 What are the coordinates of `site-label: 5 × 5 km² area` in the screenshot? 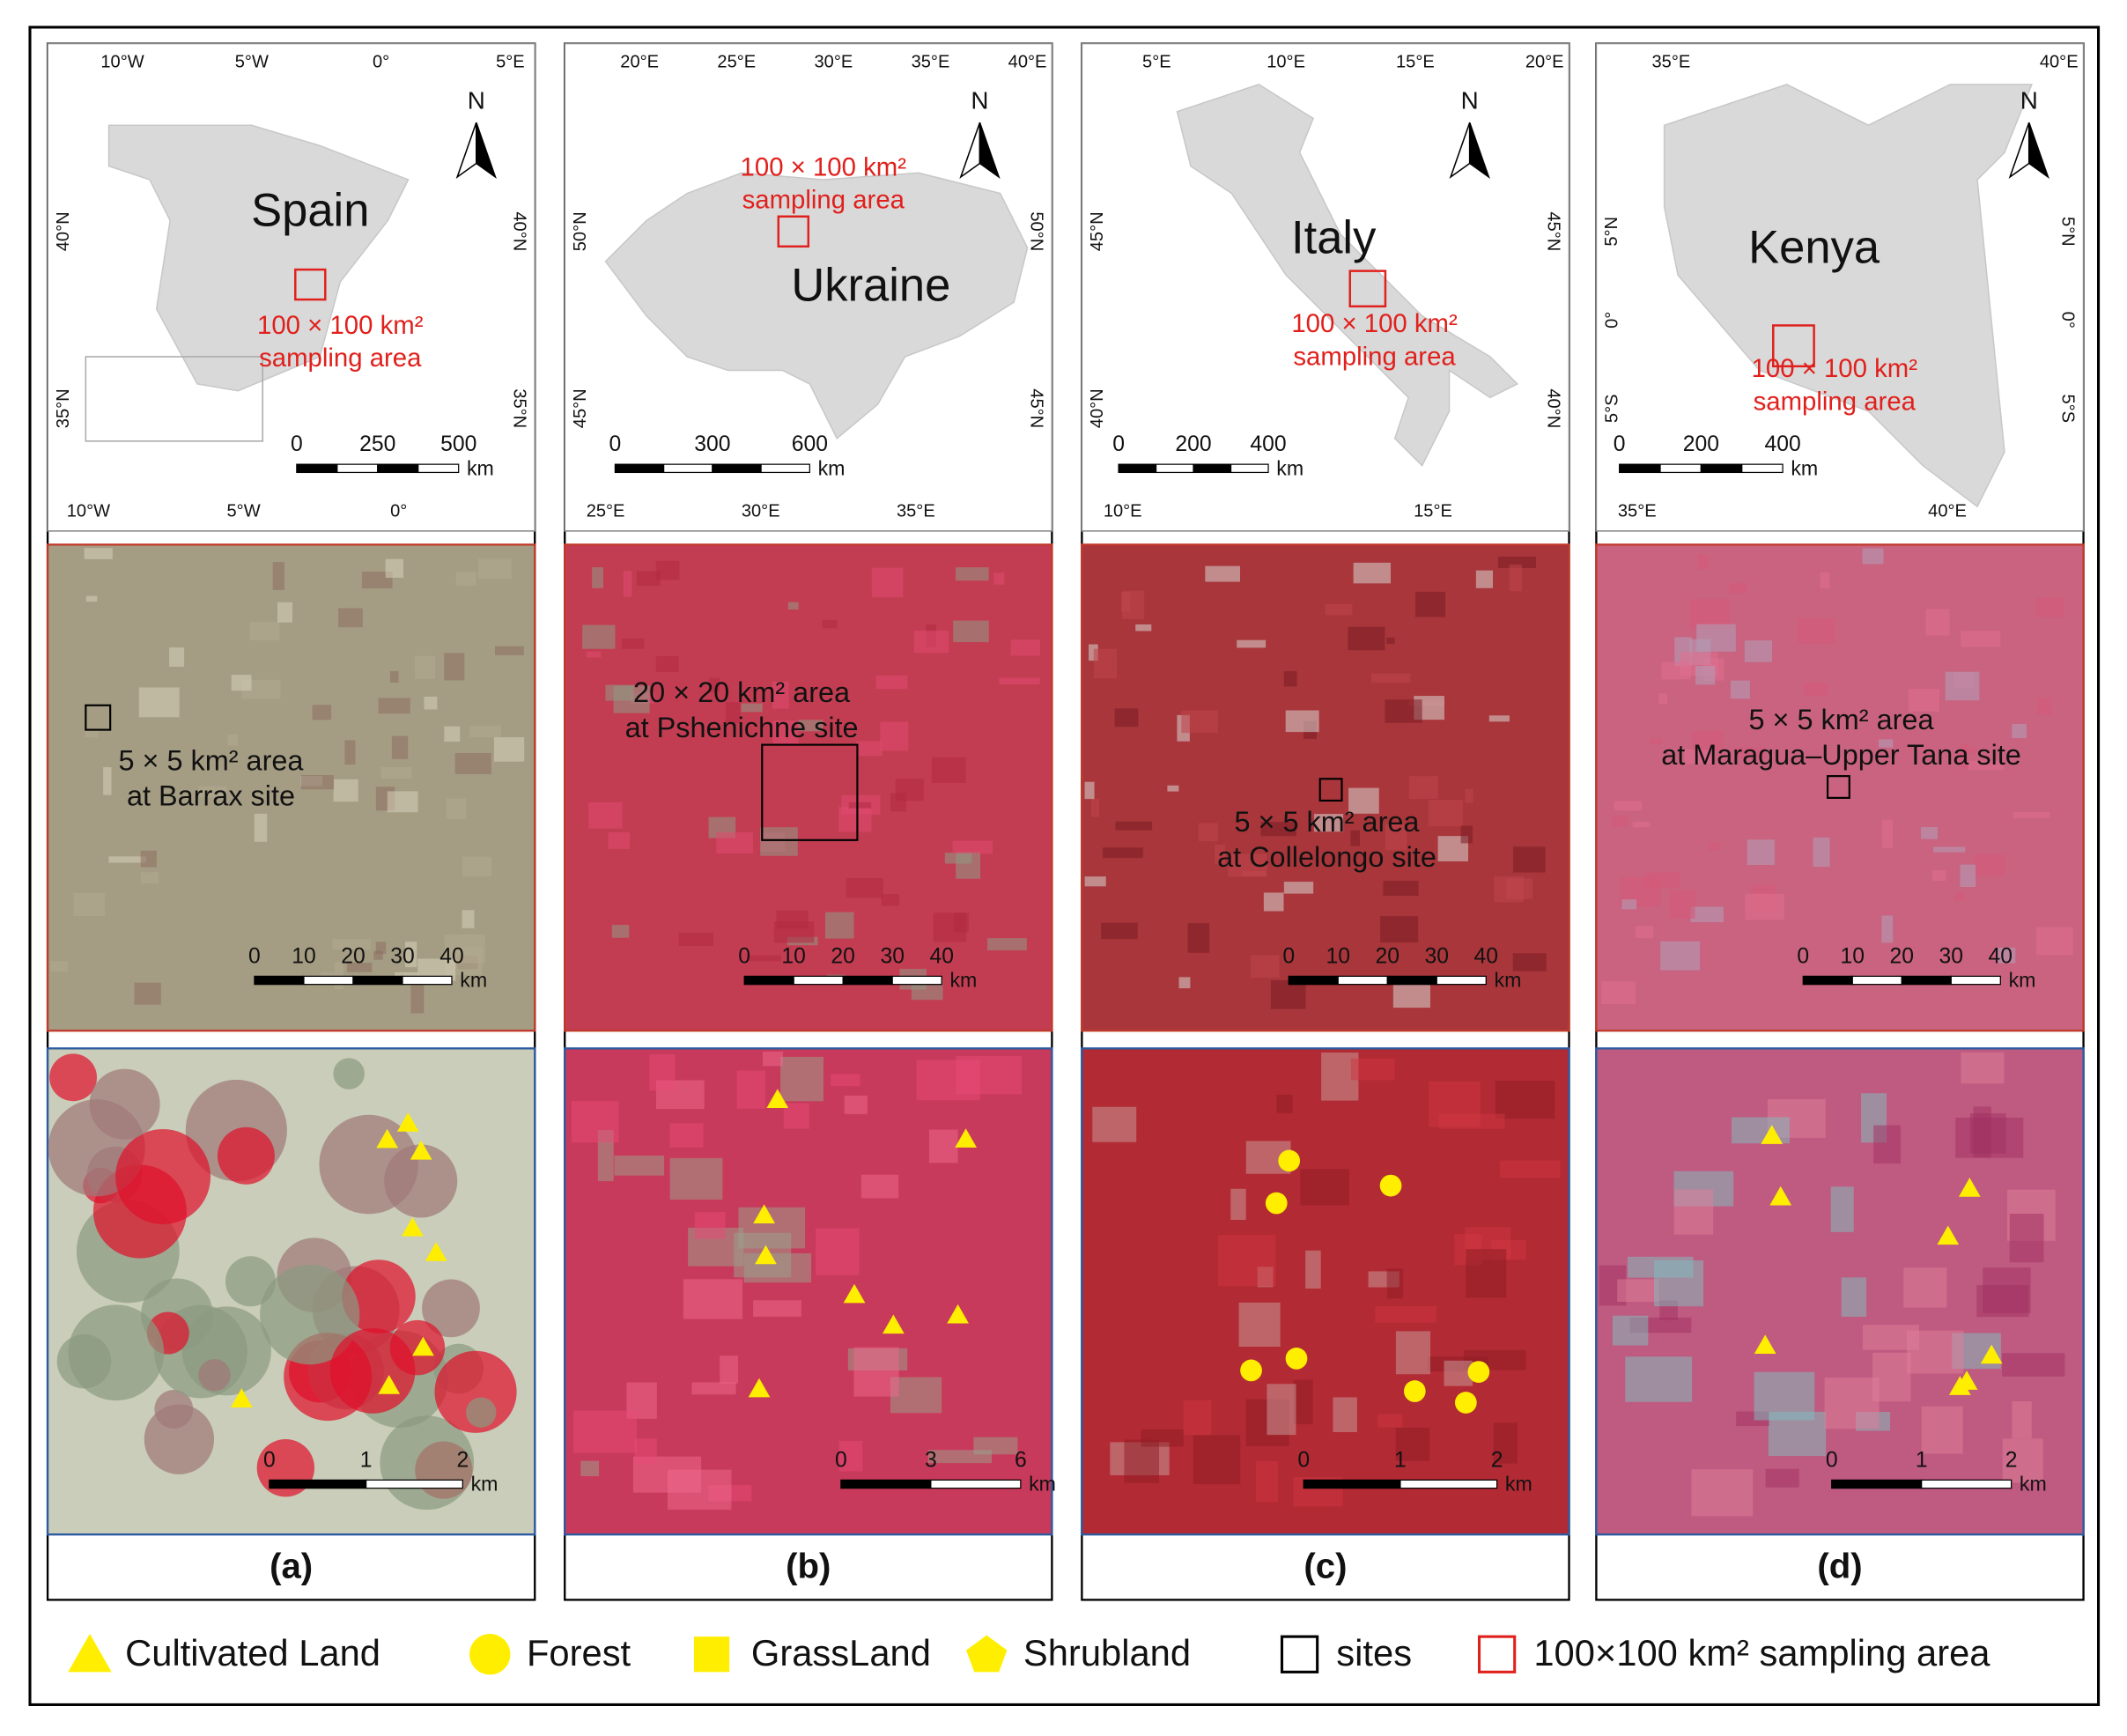 It's located at (1327, 822).